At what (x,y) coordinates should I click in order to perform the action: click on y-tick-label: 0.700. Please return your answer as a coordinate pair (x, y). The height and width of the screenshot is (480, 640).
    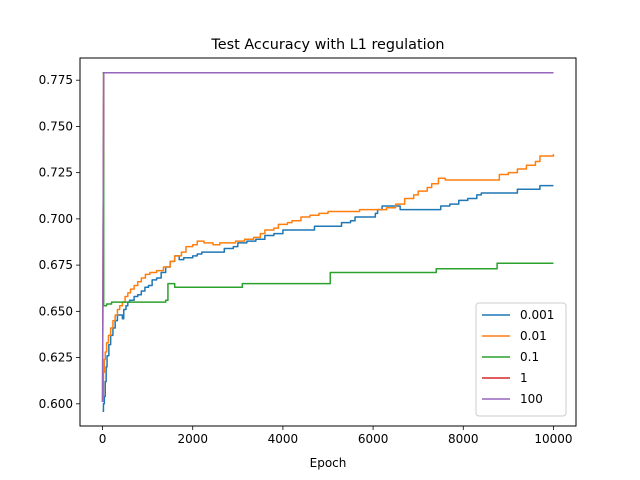
    Looking at the image, I should click on (56, 219).